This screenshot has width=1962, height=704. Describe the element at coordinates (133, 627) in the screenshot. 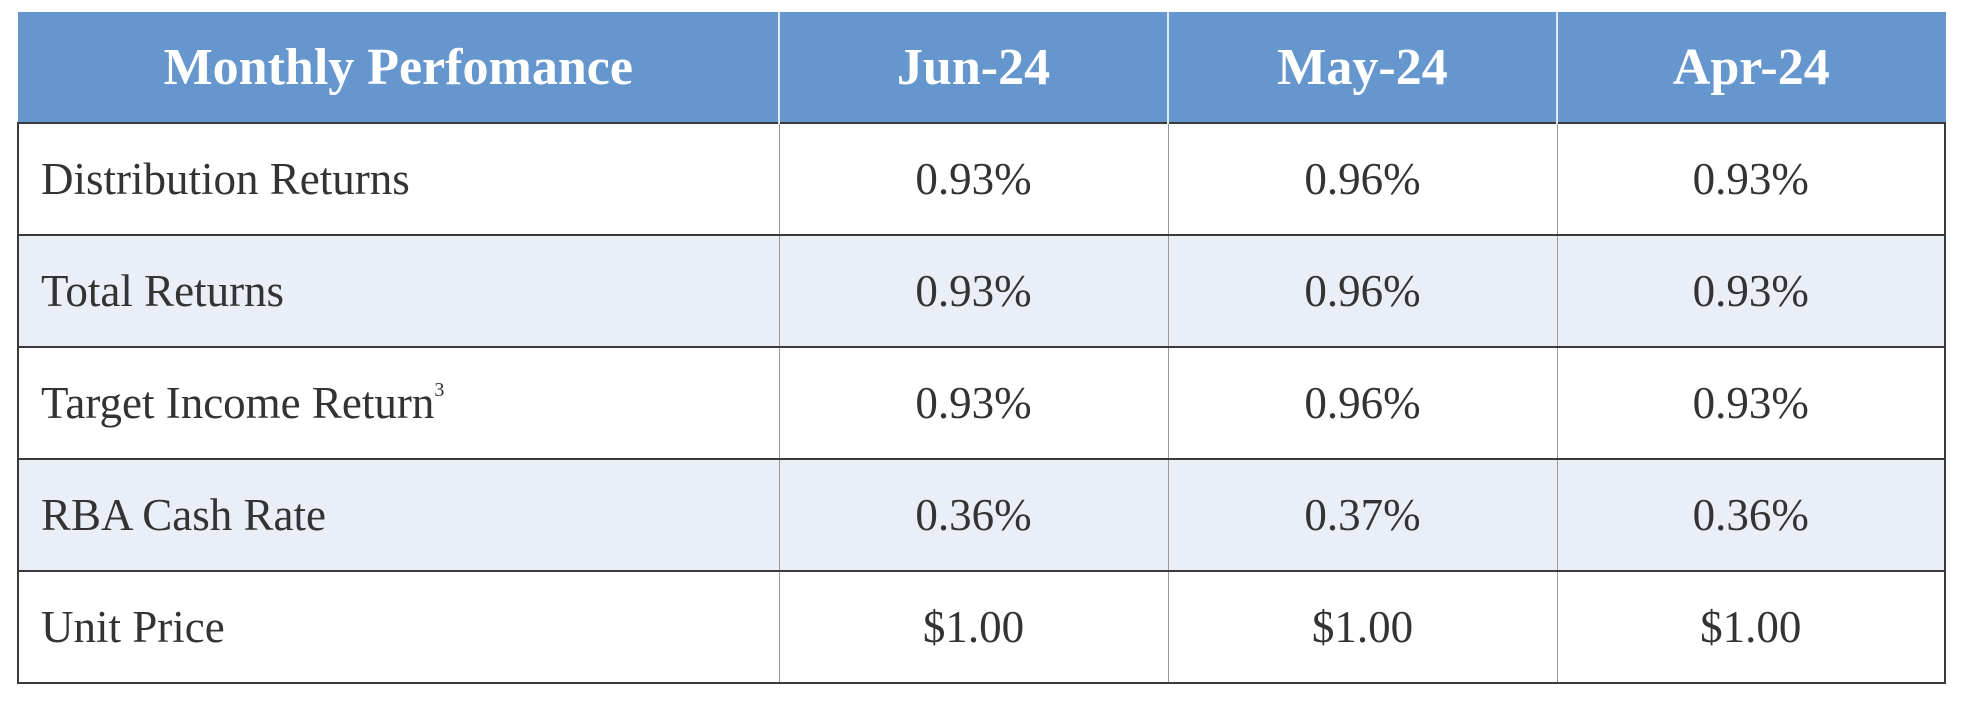

I see `row-label-text: Unit Price` at that location.